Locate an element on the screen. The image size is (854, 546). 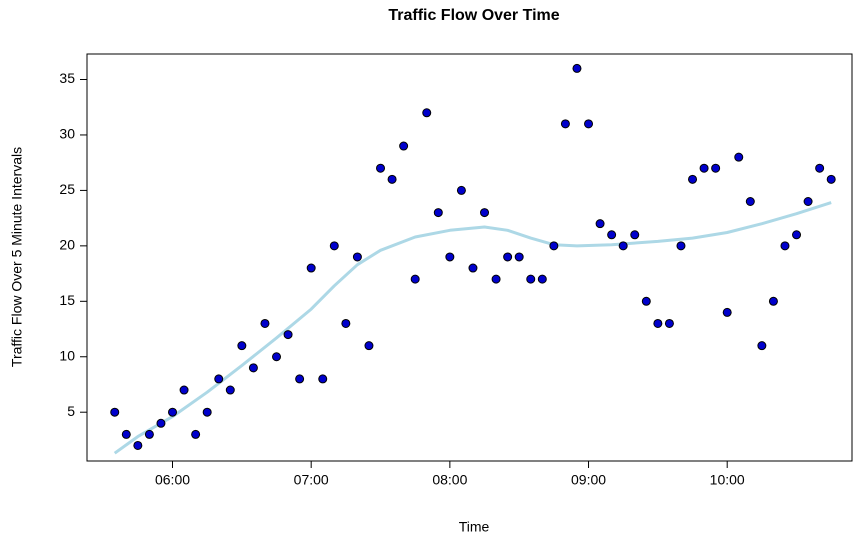
x-tick-label: 08:00 is located at coordinates (449, 480).